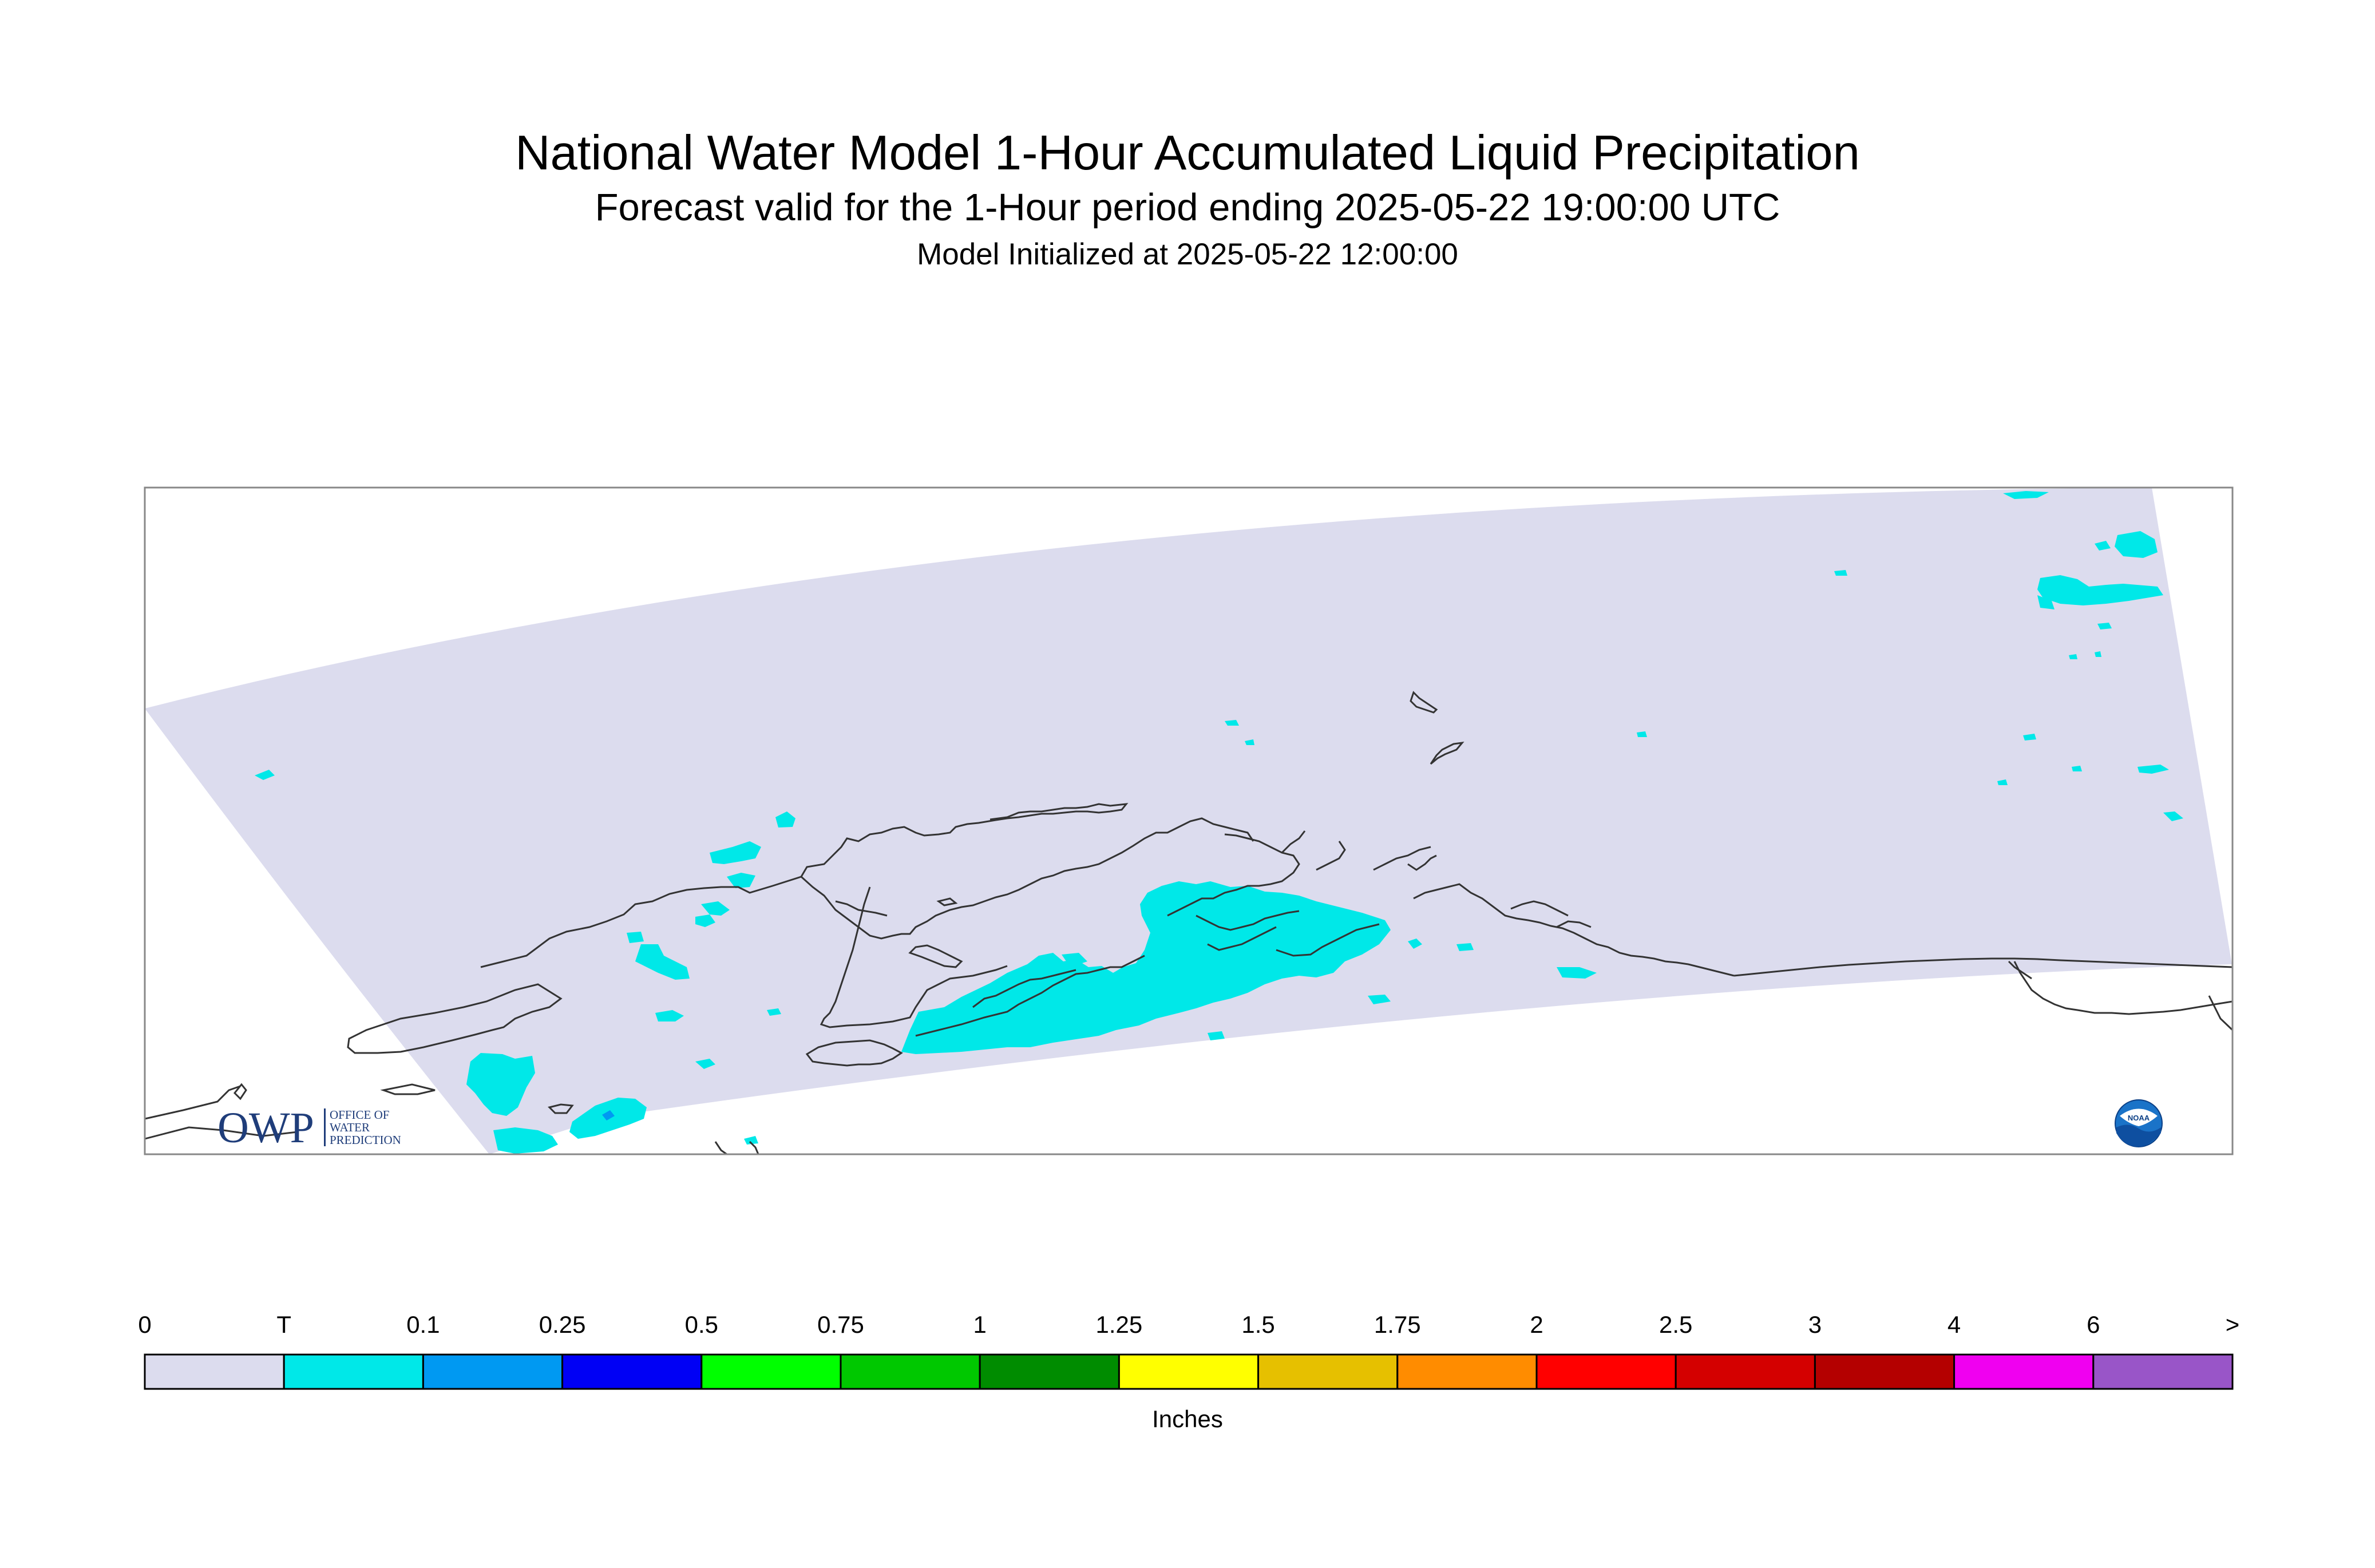 The image size is (2375, 1568). What do you see at coordinates (284, 1324) in the screenshot?
I see `legend-tick-label: T` at bounding box center [284, 1324].